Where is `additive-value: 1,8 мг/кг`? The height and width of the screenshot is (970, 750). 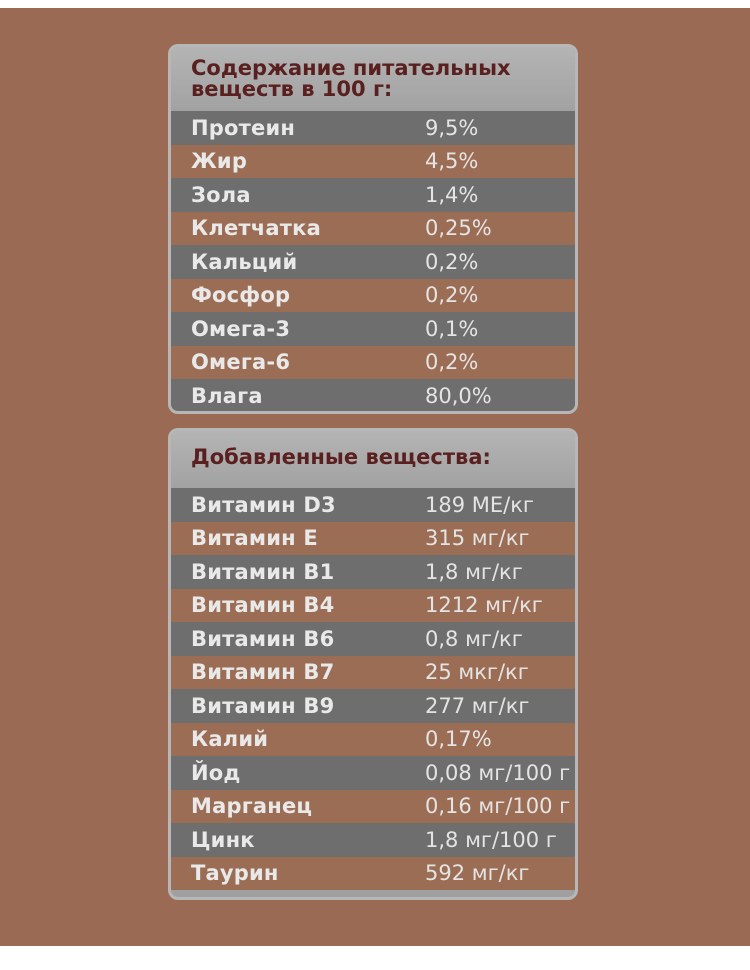 additive-value: 1,8 мг/кг is located at coordinates (474, 571).